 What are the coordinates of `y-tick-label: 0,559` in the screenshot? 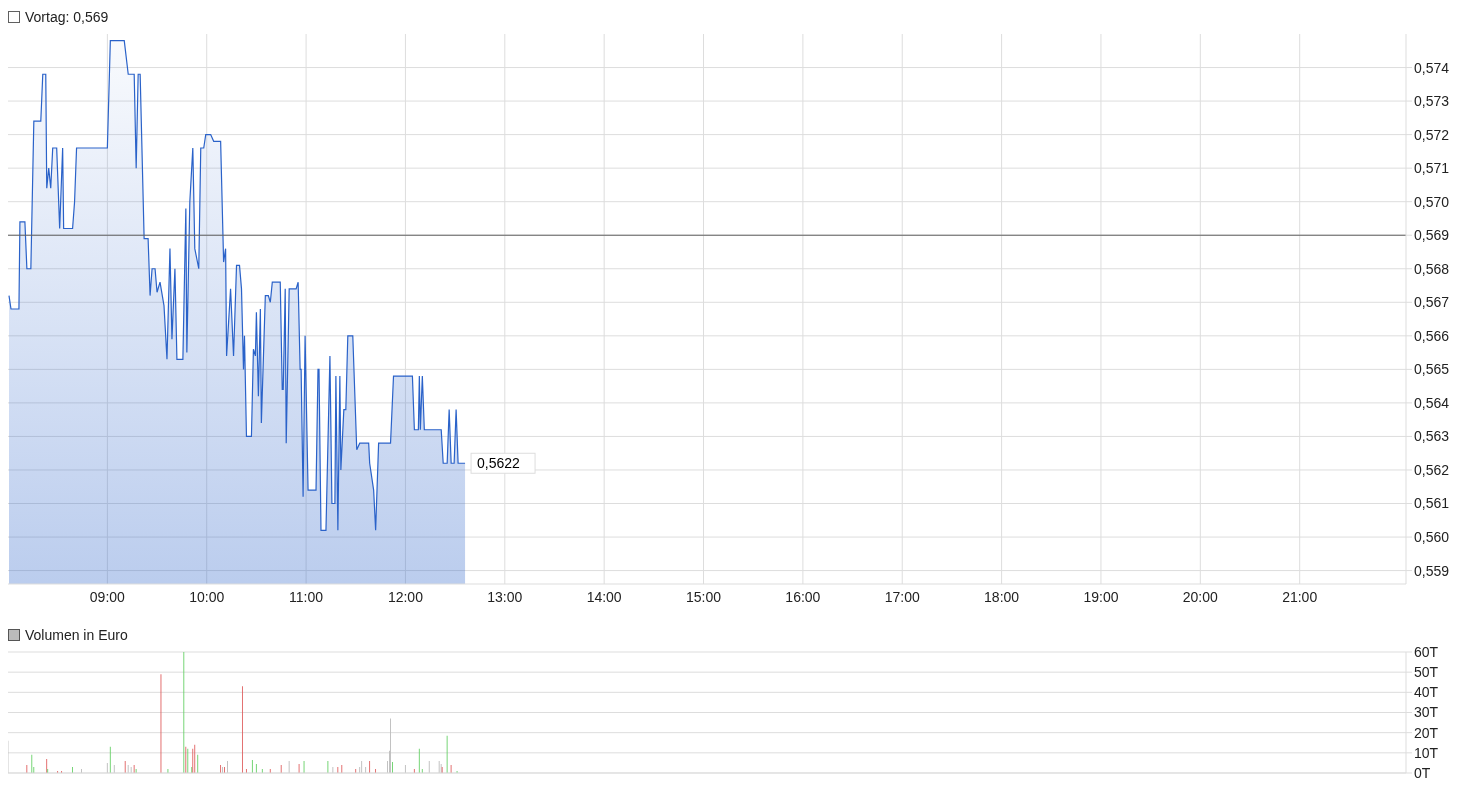 It's located at (1432, 570).